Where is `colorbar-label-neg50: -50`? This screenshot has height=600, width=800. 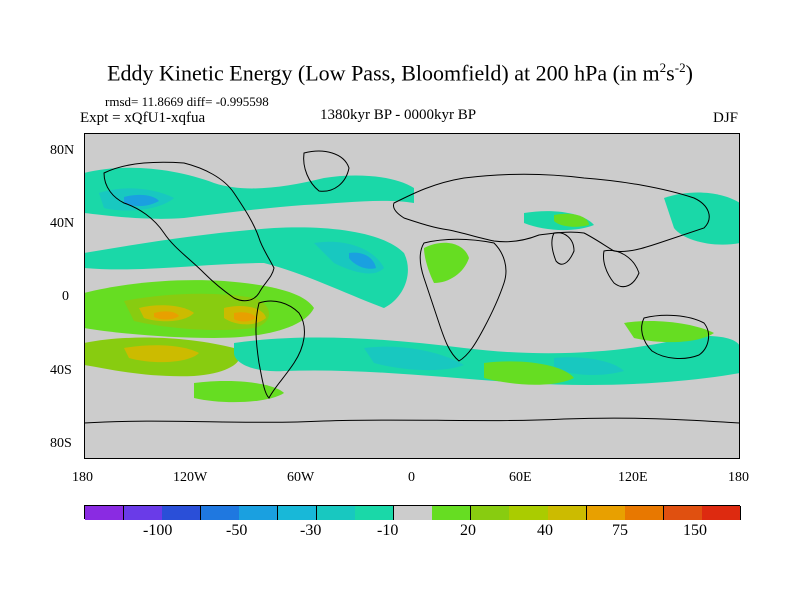 colorbar-label-neg50: -50 is located at coordinates (237, 530).